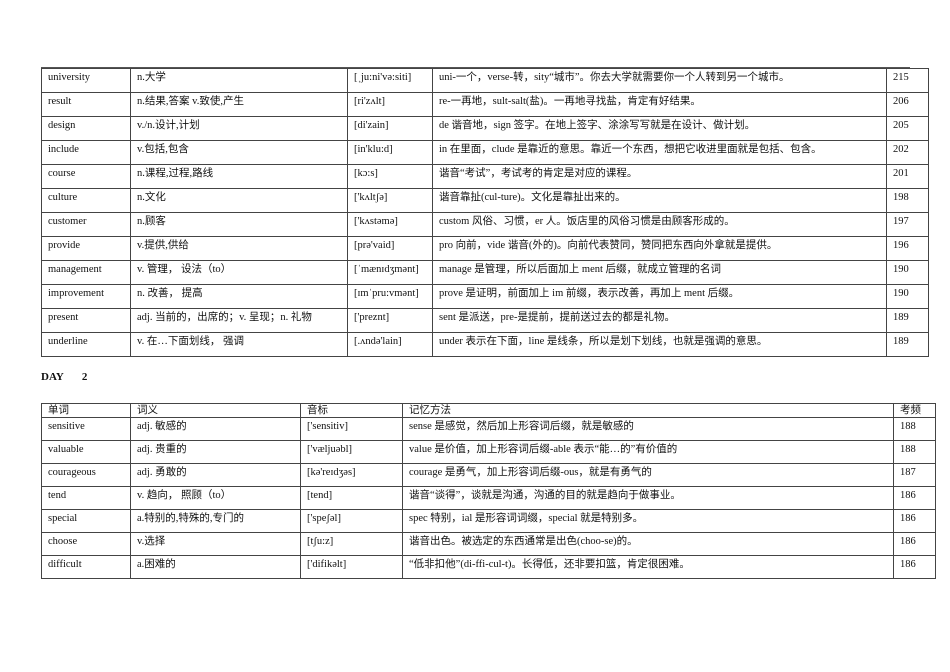 This screenshot has width=950, height=672. What do you see at coordinates (86, 152) in the screenshot?
I see `cell-word: include` at bounding box center [86, 152].